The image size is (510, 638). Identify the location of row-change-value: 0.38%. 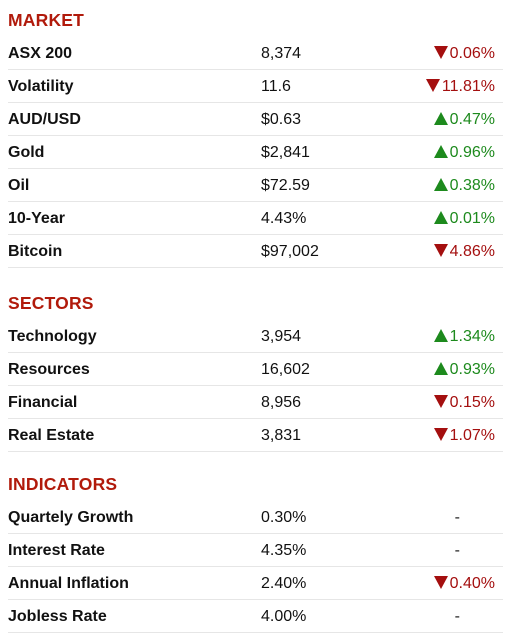
(472, 185).